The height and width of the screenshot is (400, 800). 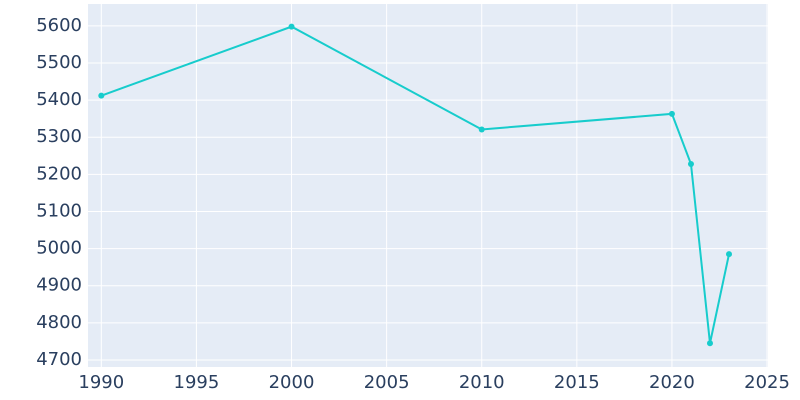 I want to click on y-tick-label: 5600, so click(x=59, y=25).